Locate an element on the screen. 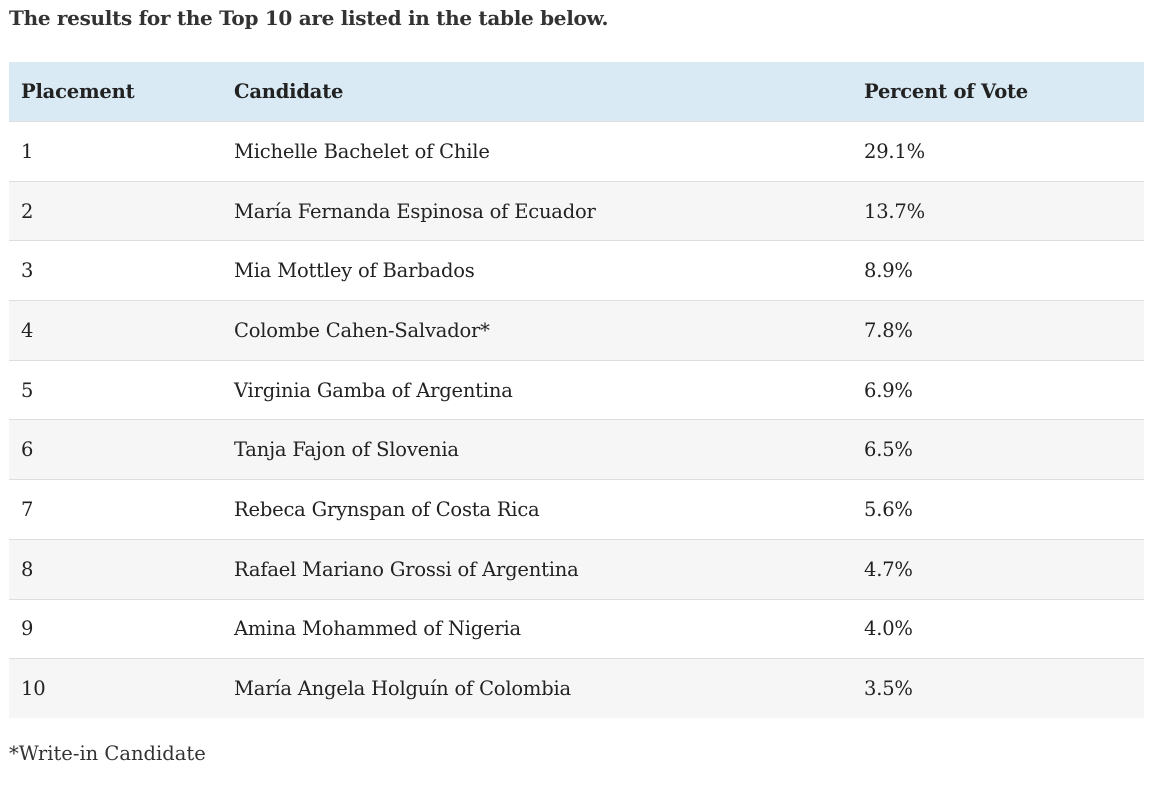 This screenshot has height=786, width=1158. table-cell: 29.1% is located at coordinates (1004, 151).